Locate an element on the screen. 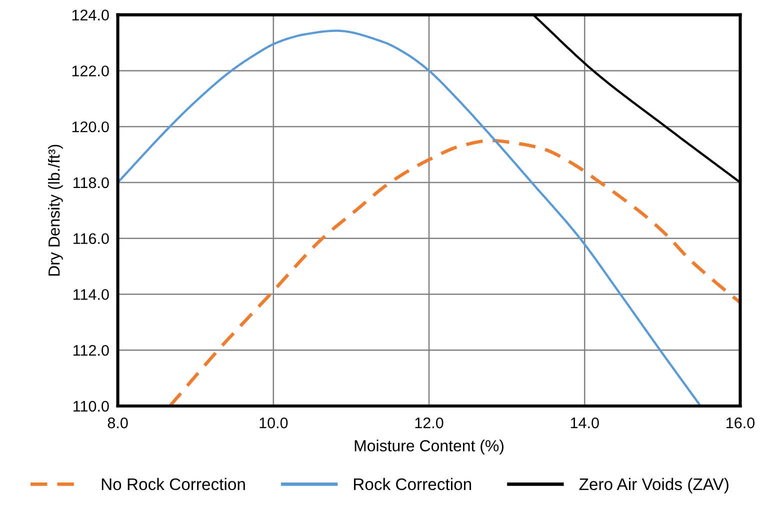  y-tick-label: 116.0 is located at coordinates (91, 238).